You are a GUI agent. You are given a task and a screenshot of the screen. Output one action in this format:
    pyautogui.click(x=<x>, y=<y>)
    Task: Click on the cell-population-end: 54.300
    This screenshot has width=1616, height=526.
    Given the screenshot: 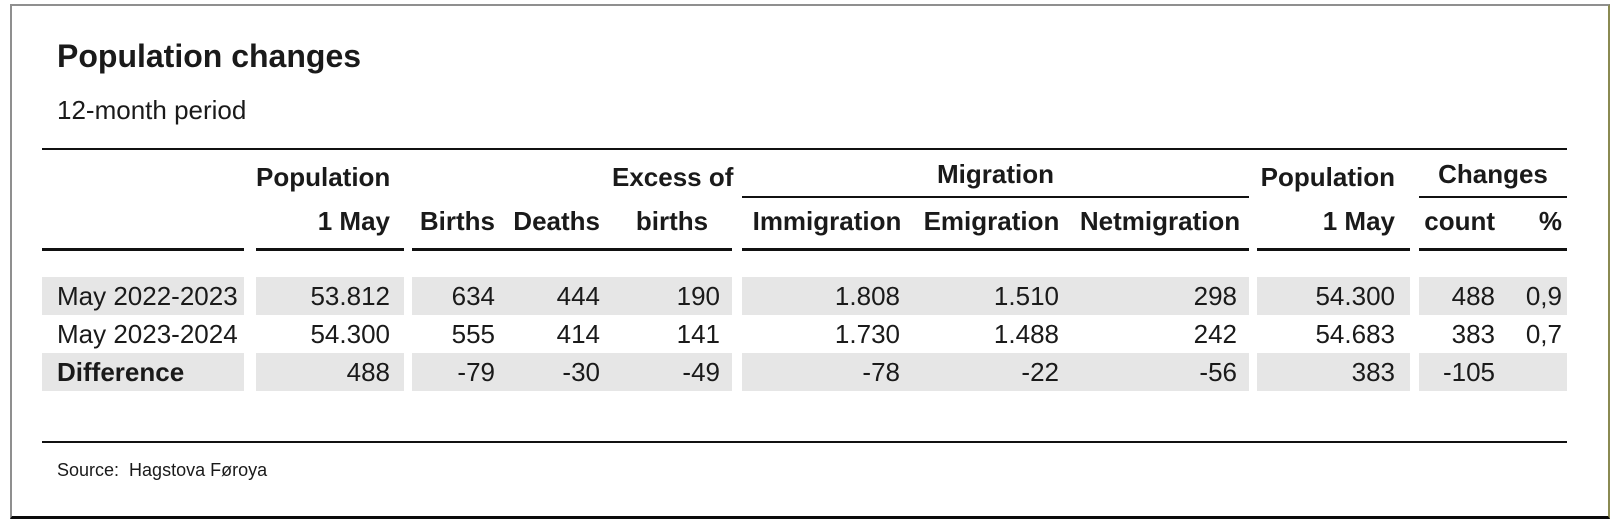 What is the action you would take?
    pyautogui.click(x=1333, y=296)
    